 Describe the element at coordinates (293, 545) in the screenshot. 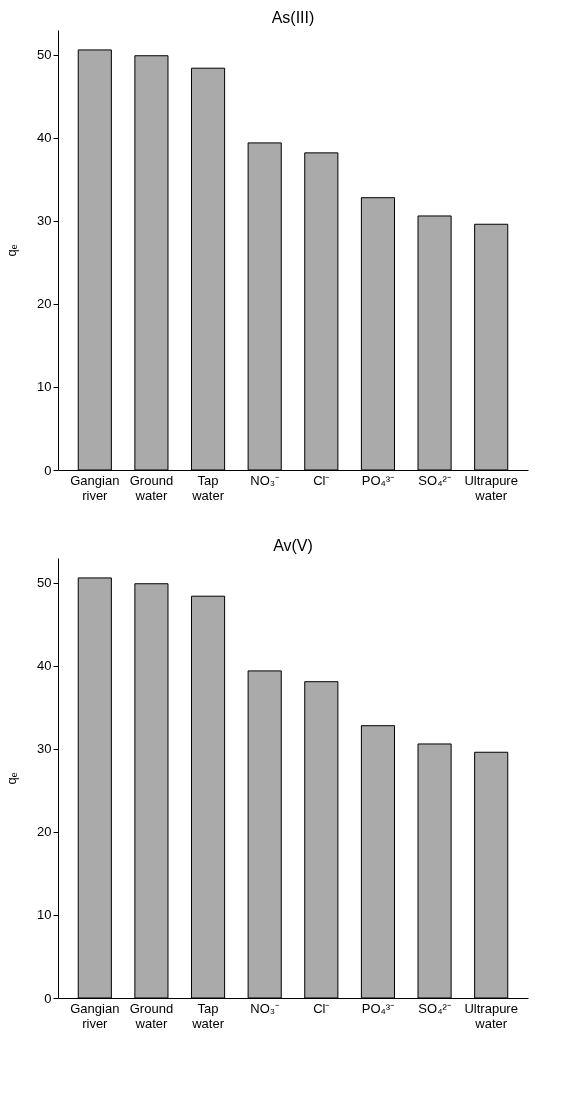

I see `chart-title: Av(V)` at that location.